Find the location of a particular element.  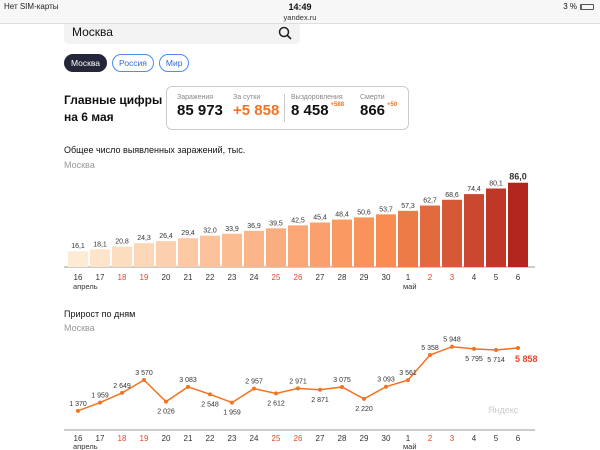

bar-x-tick-label: 27 is located at coordinates (320, 277).